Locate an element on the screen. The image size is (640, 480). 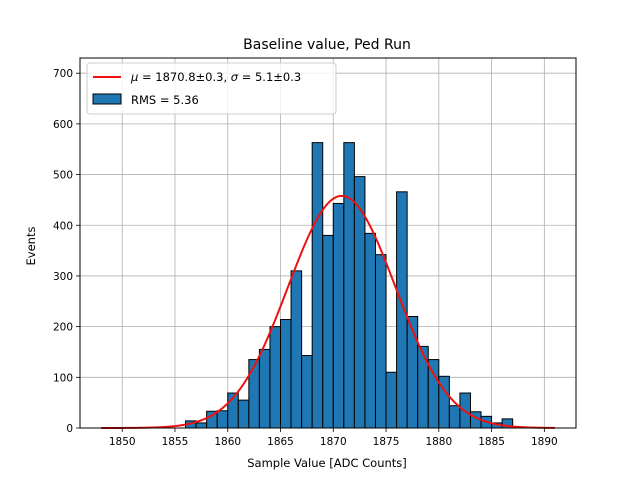
y-tick-label: 700 is located at coordinates (63, 74).